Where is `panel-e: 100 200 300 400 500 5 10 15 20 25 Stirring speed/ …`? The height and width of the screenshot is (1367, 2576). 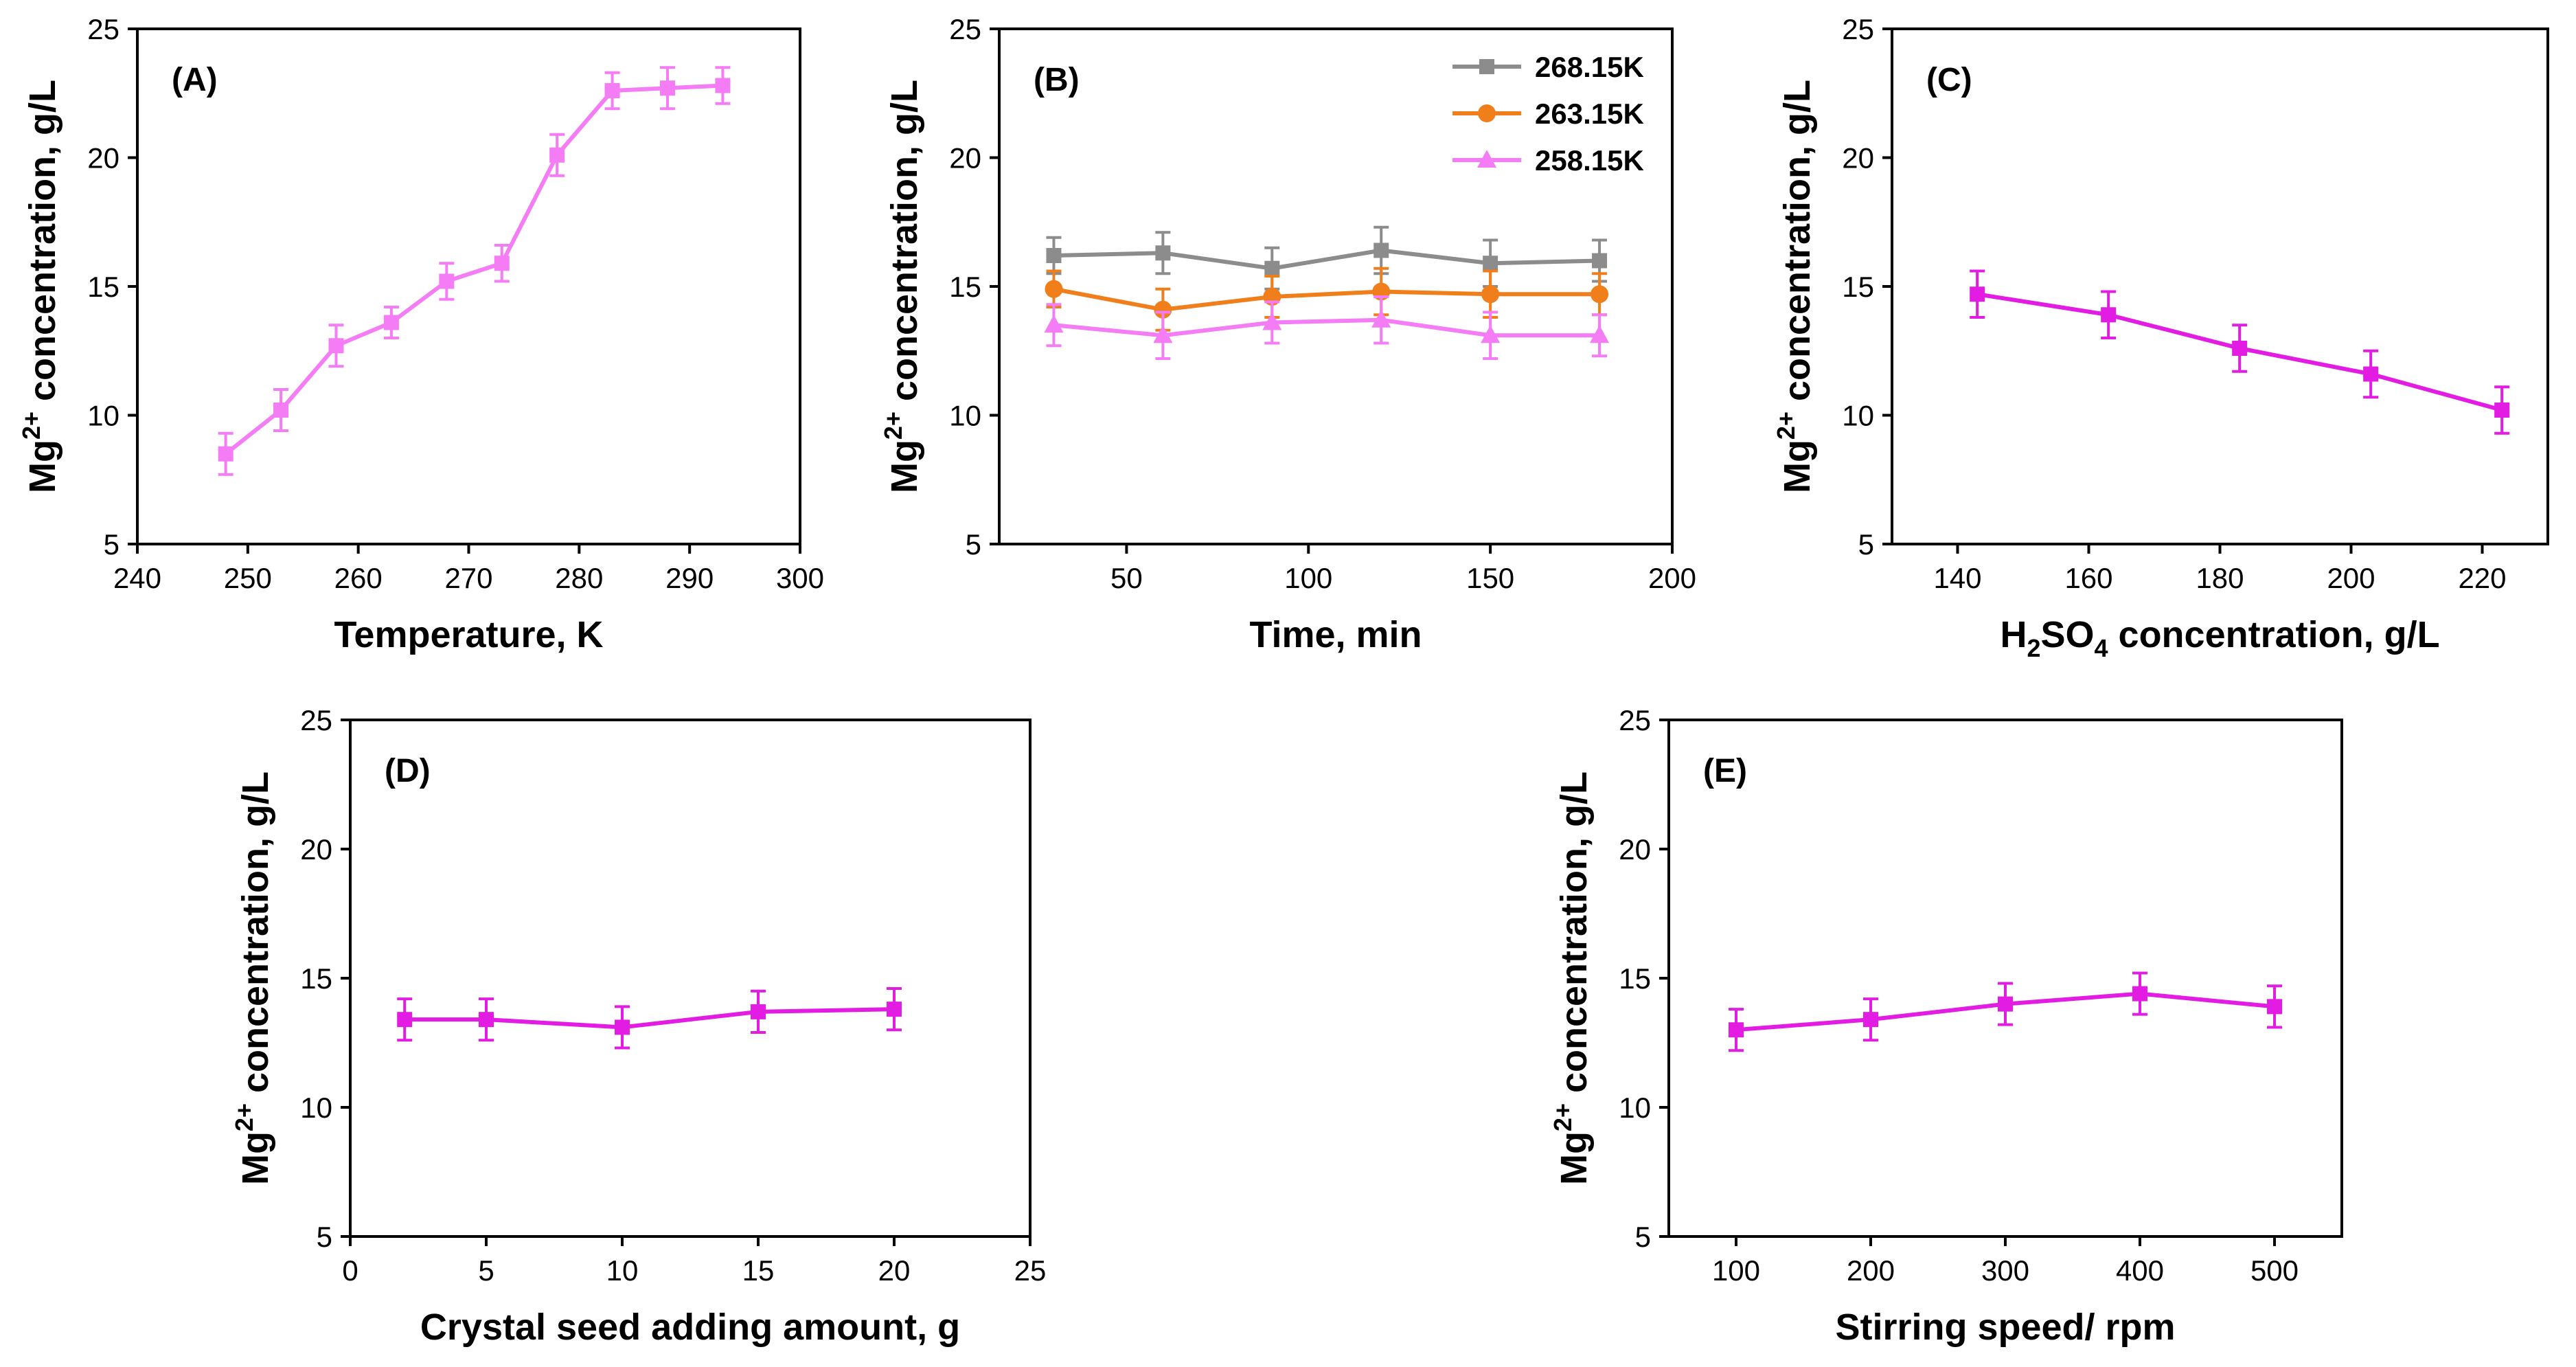 panel-e: 100 200 300 400 500 5 10 15 20 25 Stirring speed/ … is located at coordinates (1946, 1026).